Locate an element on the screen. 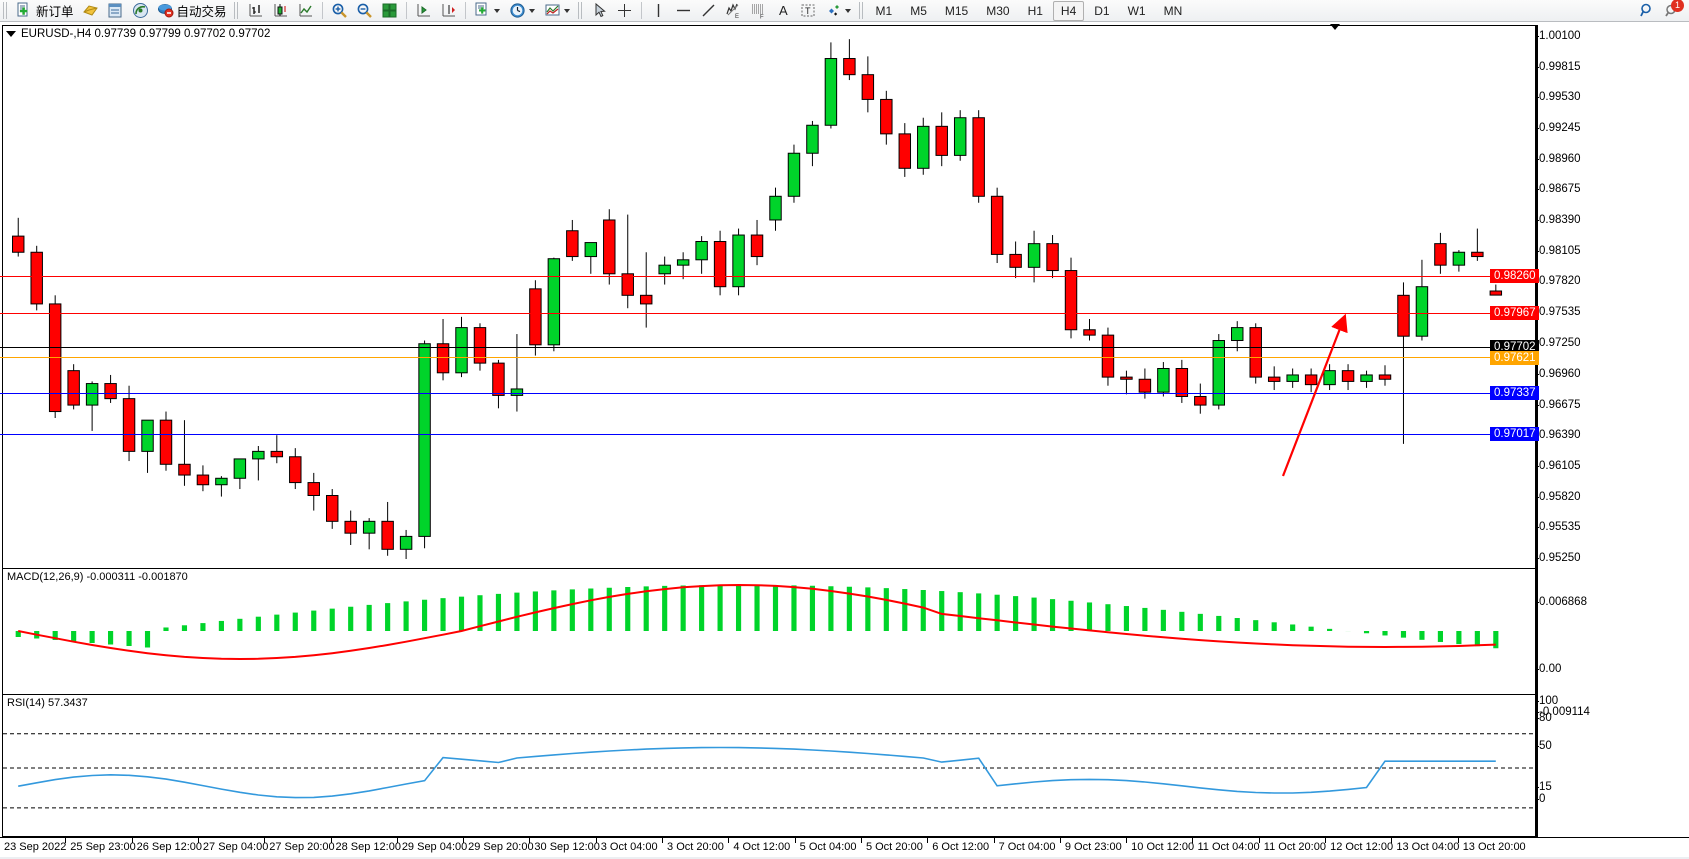 The image size is (1689, 859). price-badge-pivot: 0.97621 is located at coordinates (1514, 358).